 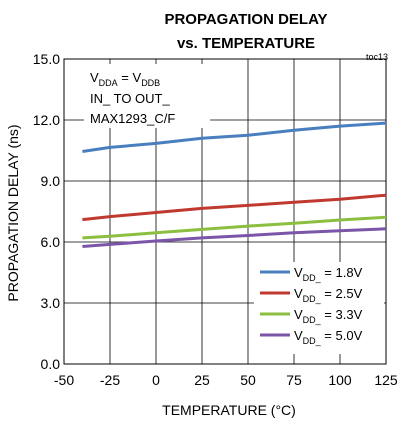 I want to click on figure-id: toc13, so click(x=377, y=57).